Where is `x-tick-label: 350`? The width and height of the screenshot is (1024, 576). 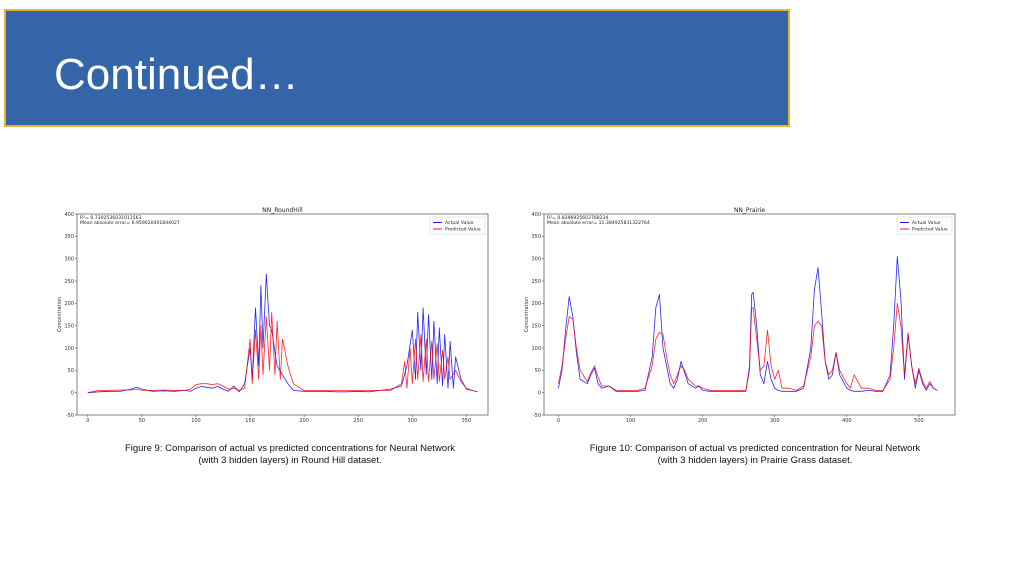
x-tick-label: 350 is located at coordinates (467, 420).